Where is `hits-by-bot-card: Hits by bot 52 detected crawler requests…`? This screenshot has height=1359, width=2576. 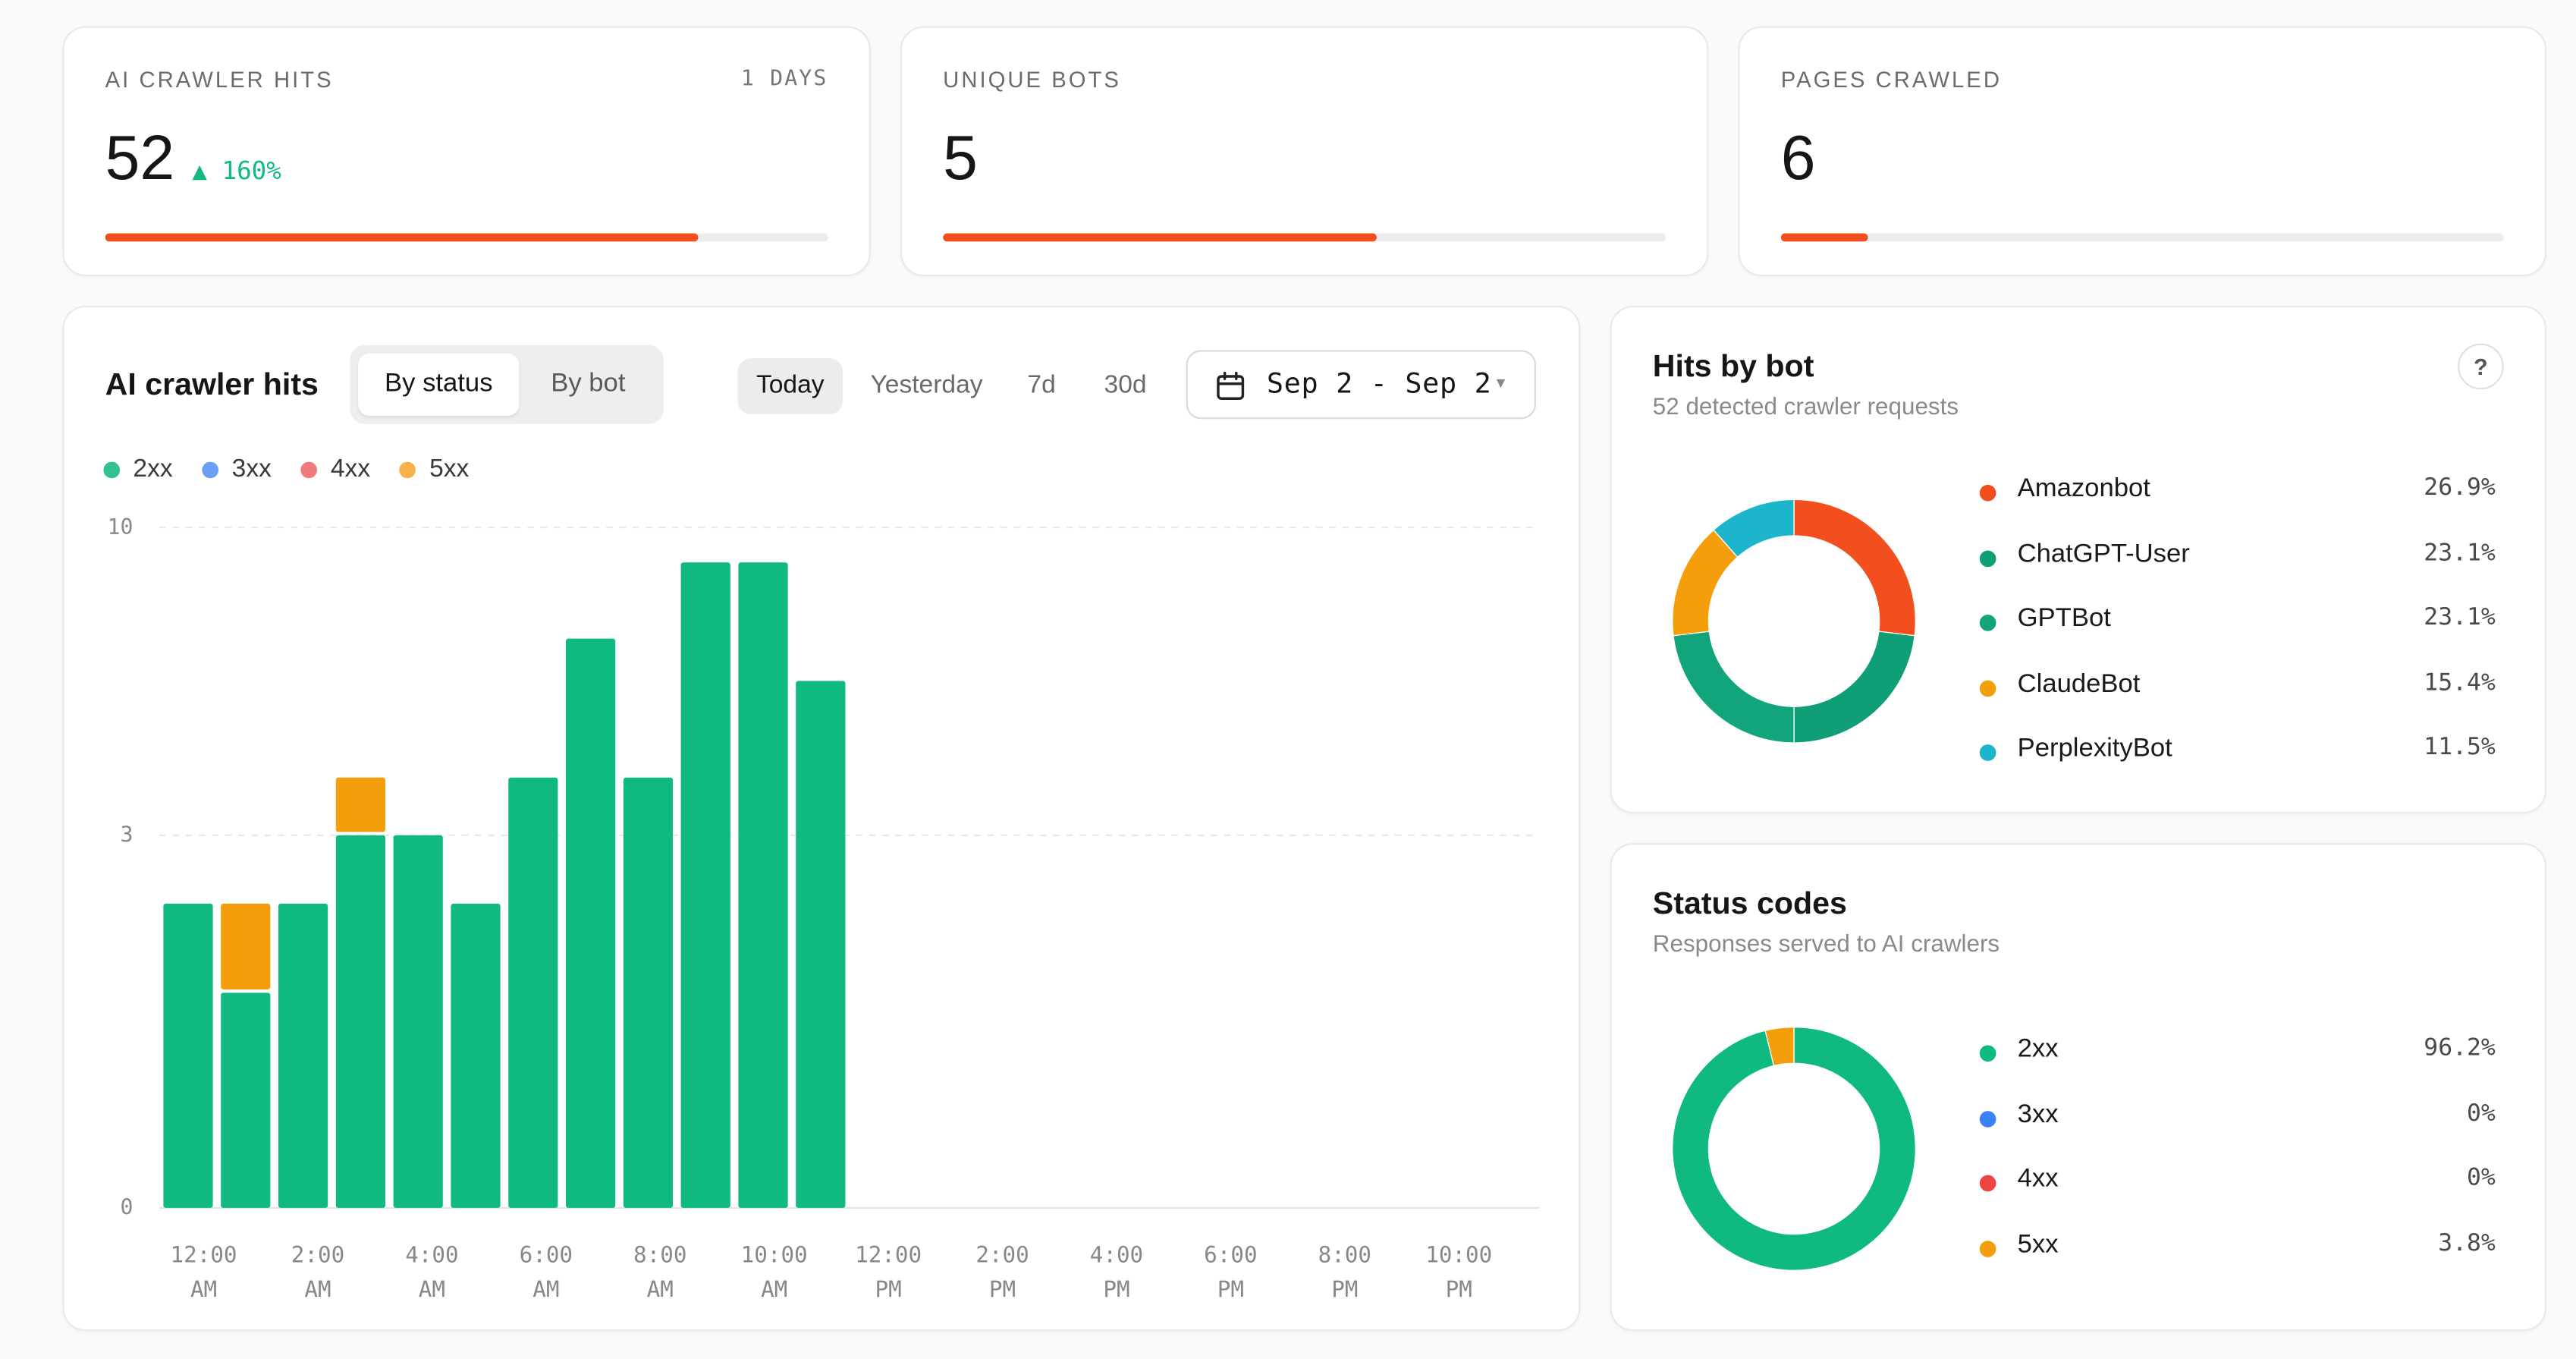
hits-by-bot-card: Hits by bot 52 detected crawler requests… is located at coordinates (2078, 559).